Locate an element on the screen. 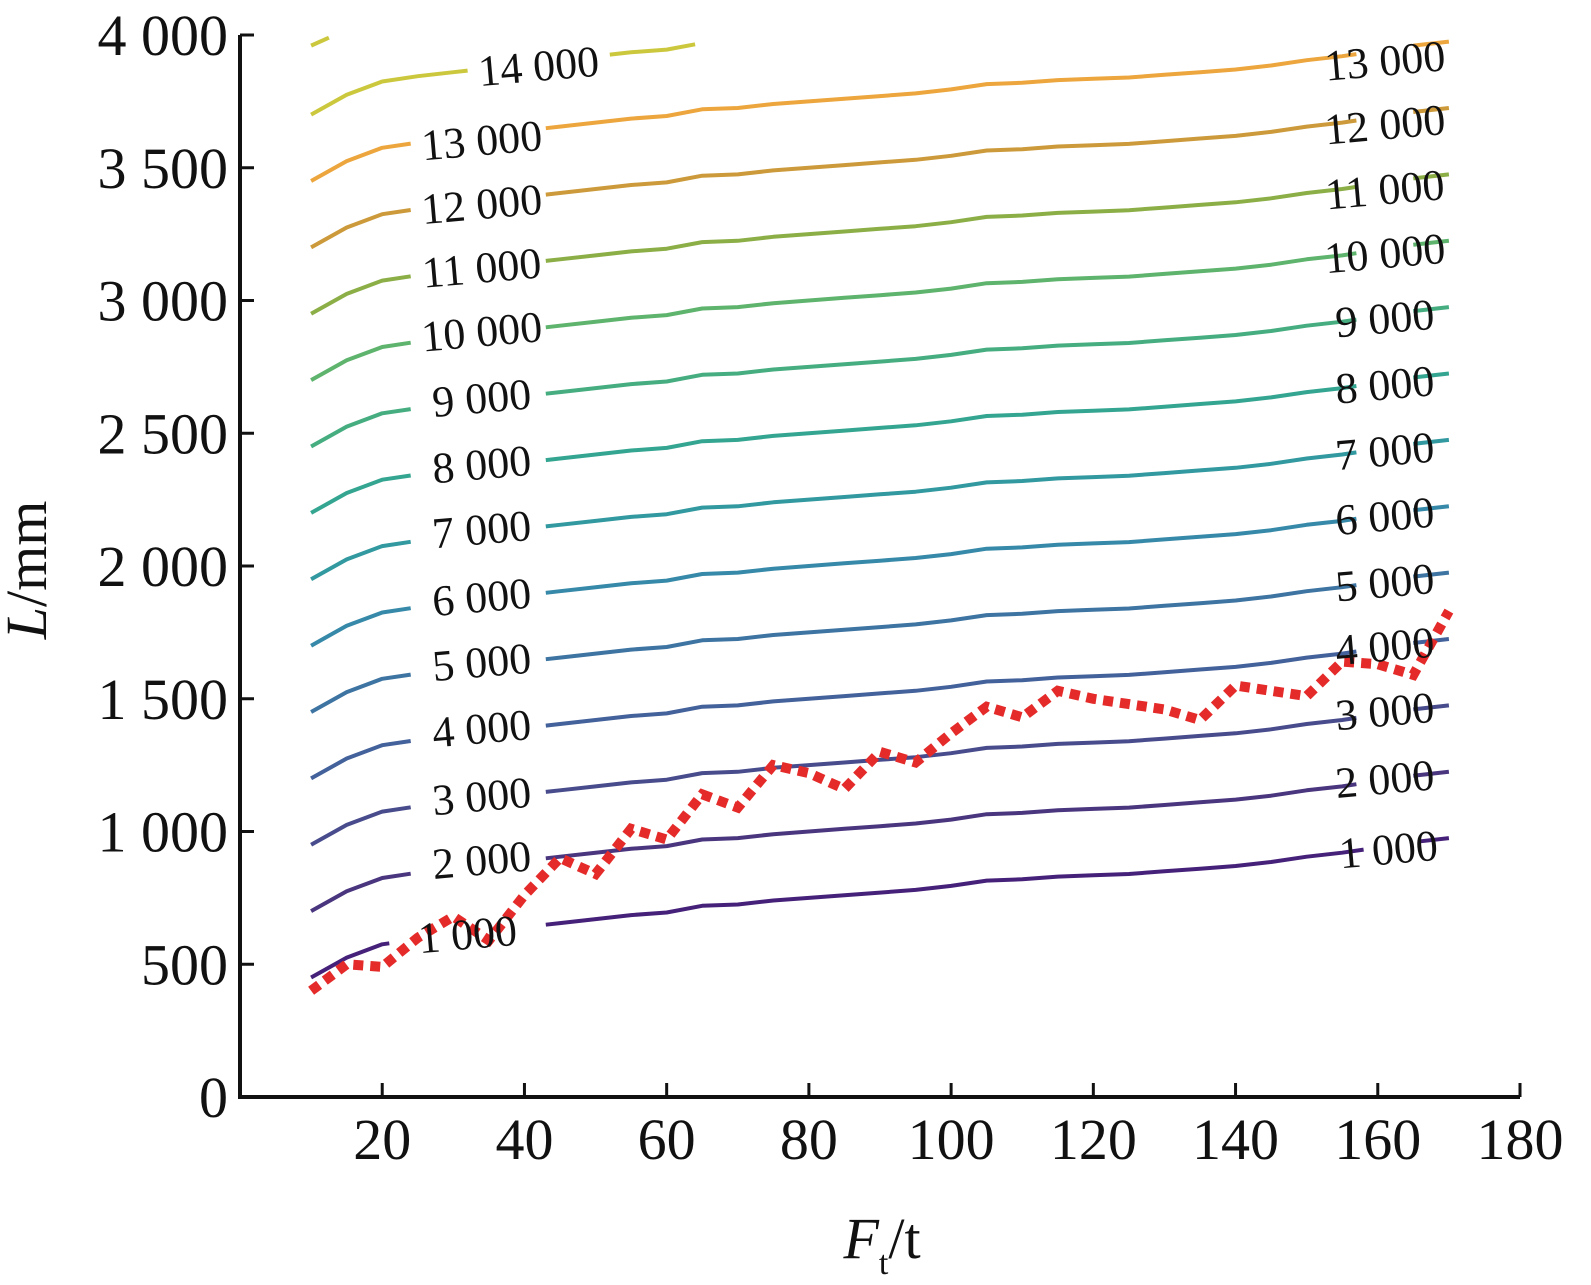  x-tick-label: 120 is located at coordinates (1093, 1139).